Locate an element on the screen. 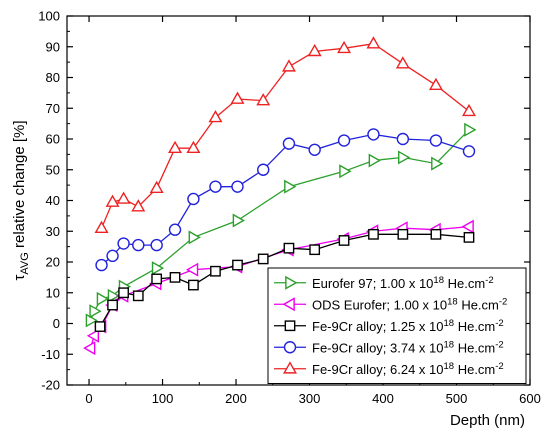 The height and width of the screenshot is (437, 550). x-tick-label: 300 is located at coordinates (310, 398).